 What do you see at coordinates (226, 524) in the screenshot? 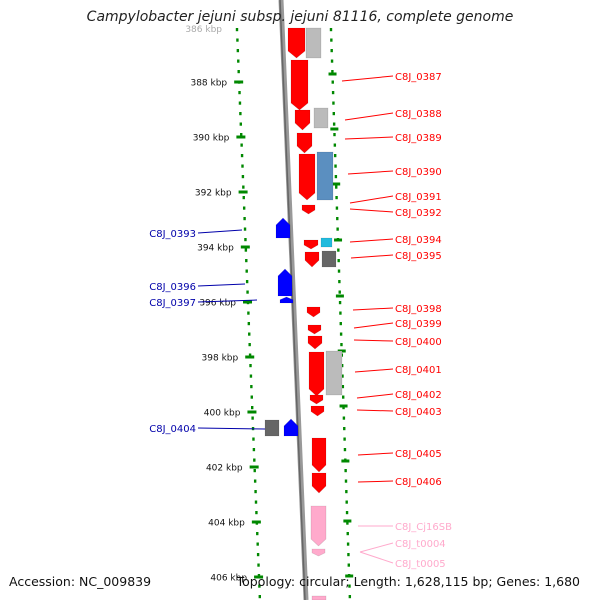
I see `ruler-tick-label: 404 kbp` at bounding box center [226, 524].